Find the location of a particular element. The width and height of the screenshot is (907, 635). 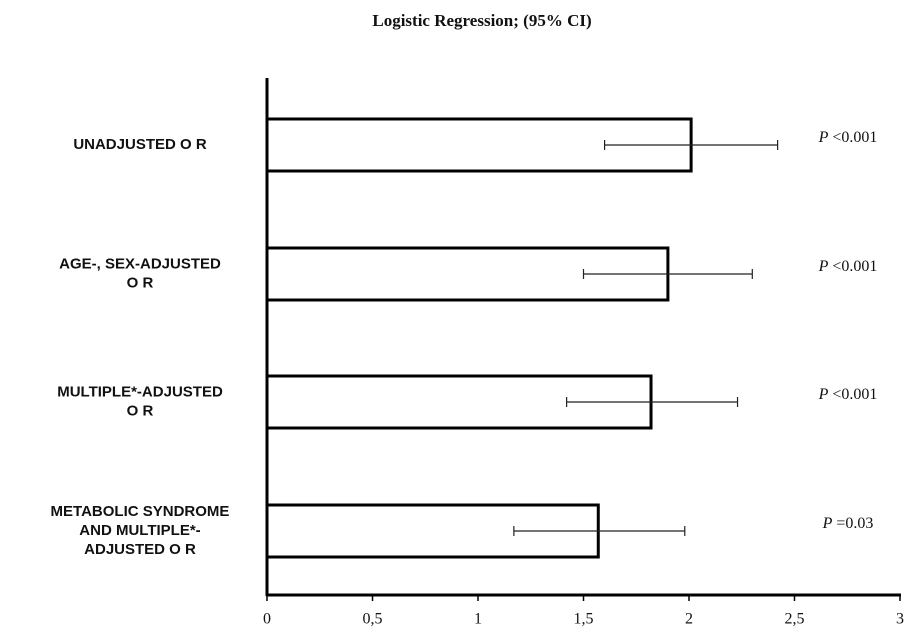

x-tick-label: 2,5 is located at coordinates (795, 619).